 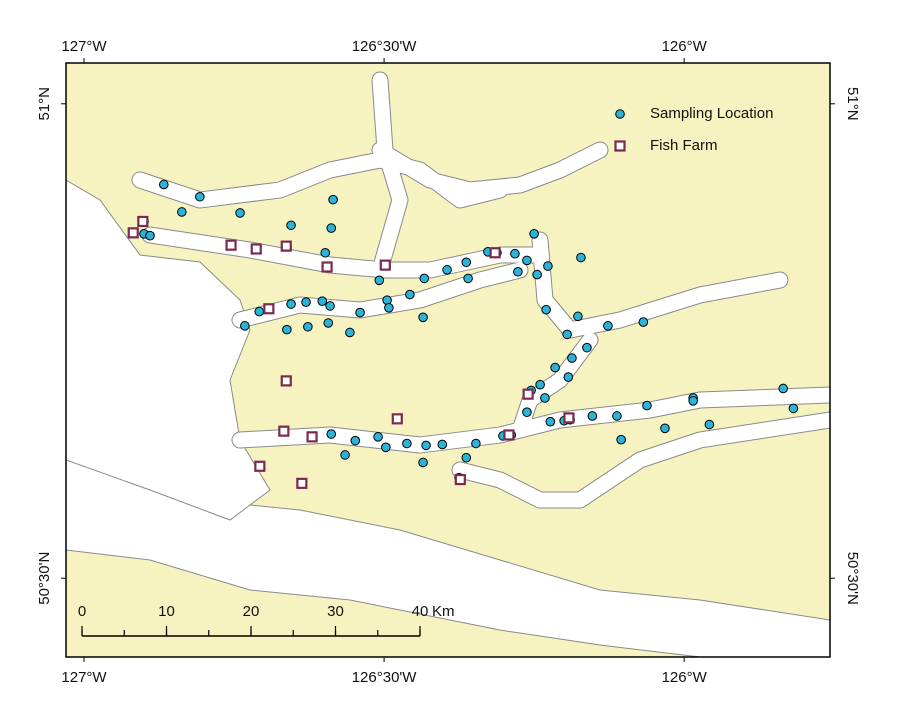 I want to click on x-tick-label-top: 126°W, so click(x=685, y=46).